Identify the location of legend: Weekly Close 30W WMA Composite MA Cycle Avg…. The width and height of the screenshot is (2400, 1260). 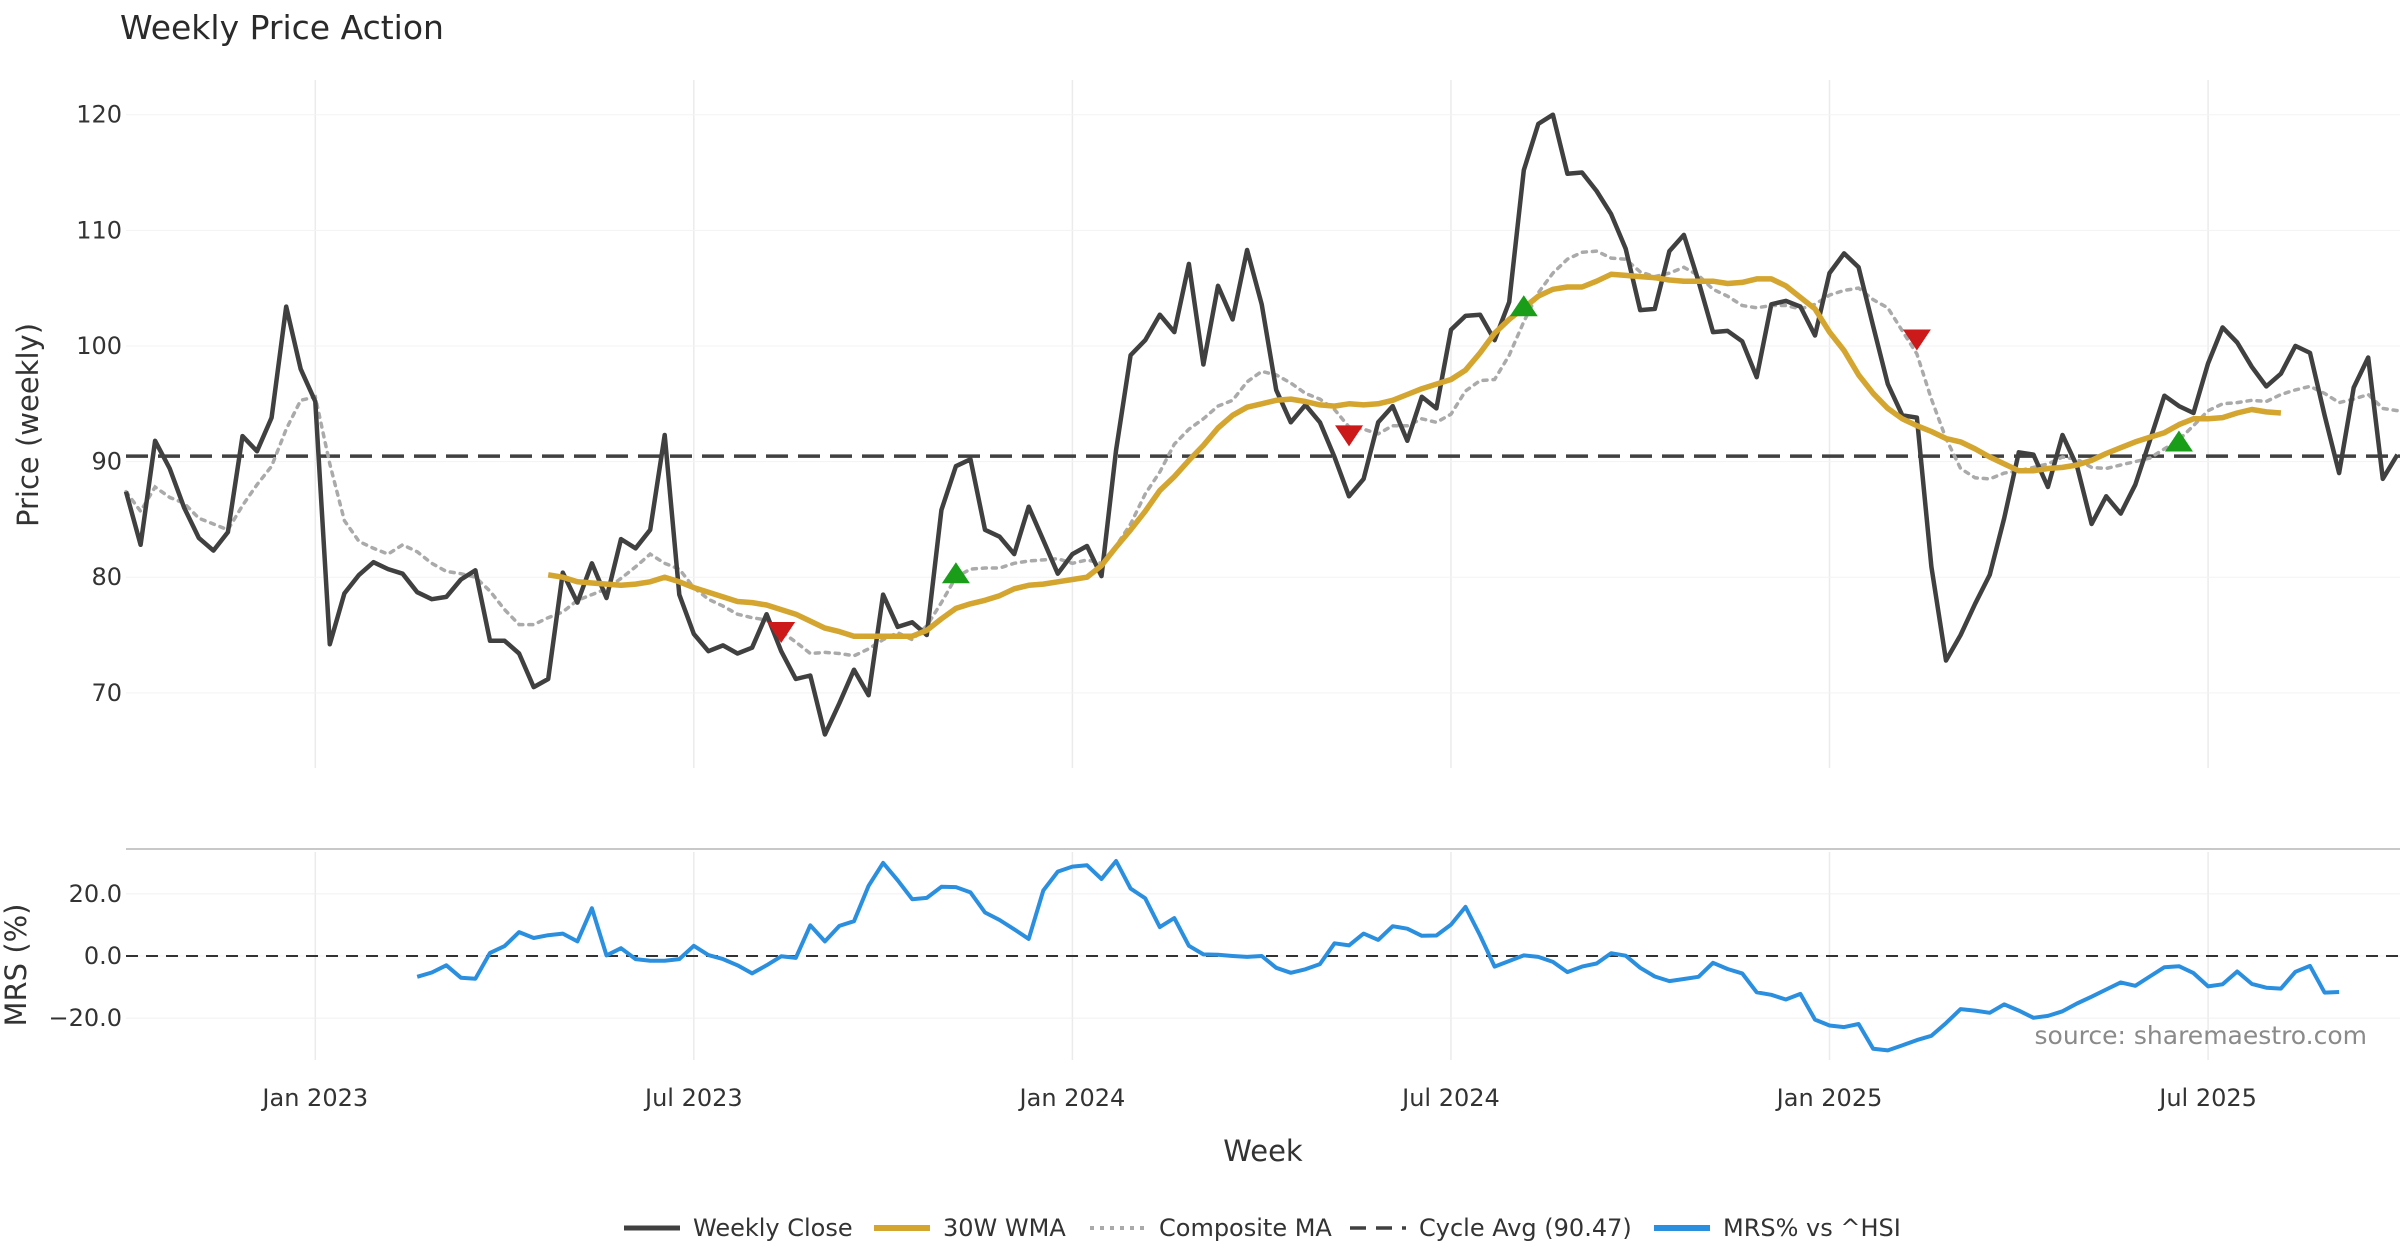
(1262, 1228).